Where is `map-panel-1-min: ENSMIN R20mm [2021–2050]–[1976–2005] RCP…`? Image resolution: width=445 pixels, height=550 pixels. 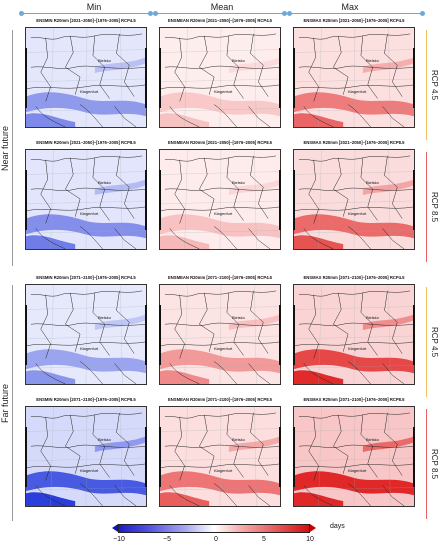 map-panel-1-min: ENSMIN R20mm [2021–2050]–[1976–2005] RCP… is located at coordinates (86, 73).